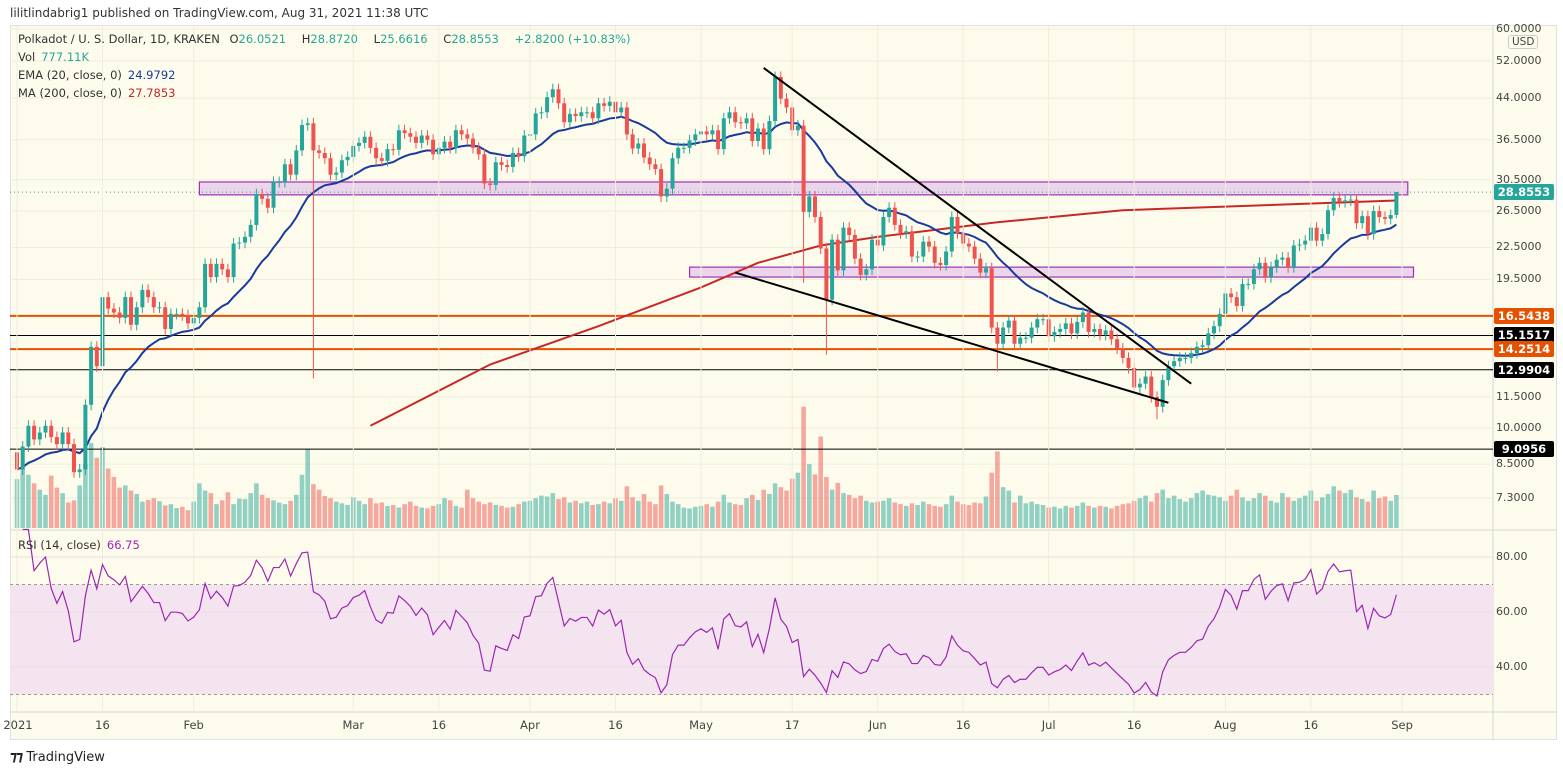 The height and width of the screenshot is (775, 1563). I want to click on legend-ma: MA (200, close, 0) 27.7853, so click(100, 93).